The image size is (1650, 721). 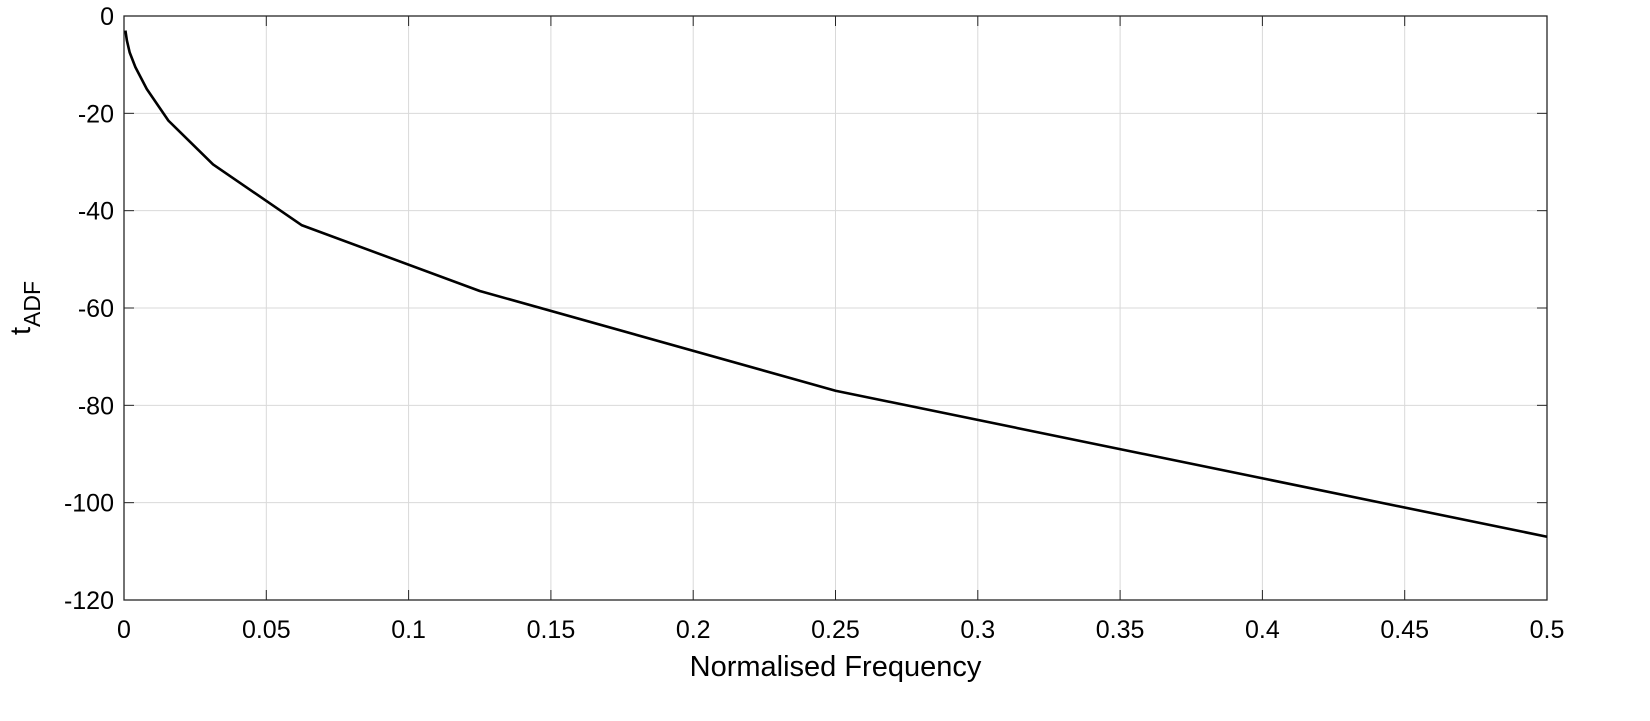 What do you see at coordinates (124, 630) in the screenshot?
I see `x-tick-label: 0` at bounding box center [124, 630].